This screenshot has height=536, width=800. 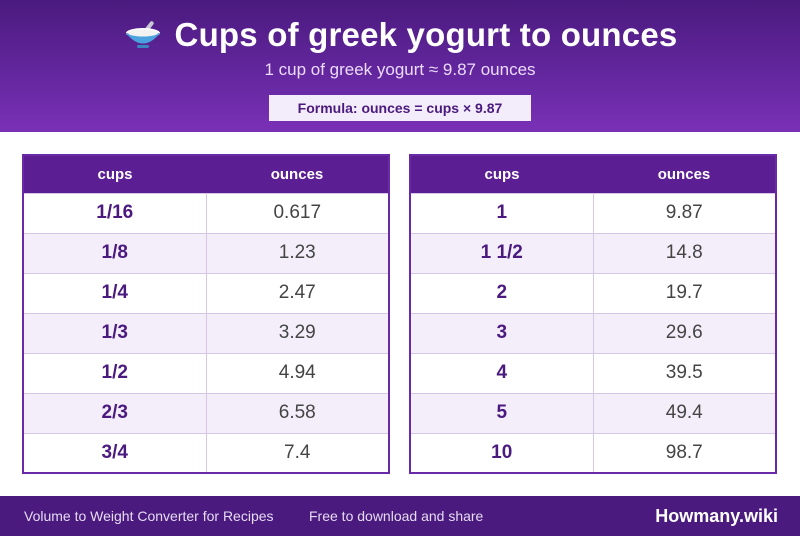 What do you see at coordinates (297, 332) in the screenshot?
I see `ounces-cell: 3.29` at bounding box center [297, 332].